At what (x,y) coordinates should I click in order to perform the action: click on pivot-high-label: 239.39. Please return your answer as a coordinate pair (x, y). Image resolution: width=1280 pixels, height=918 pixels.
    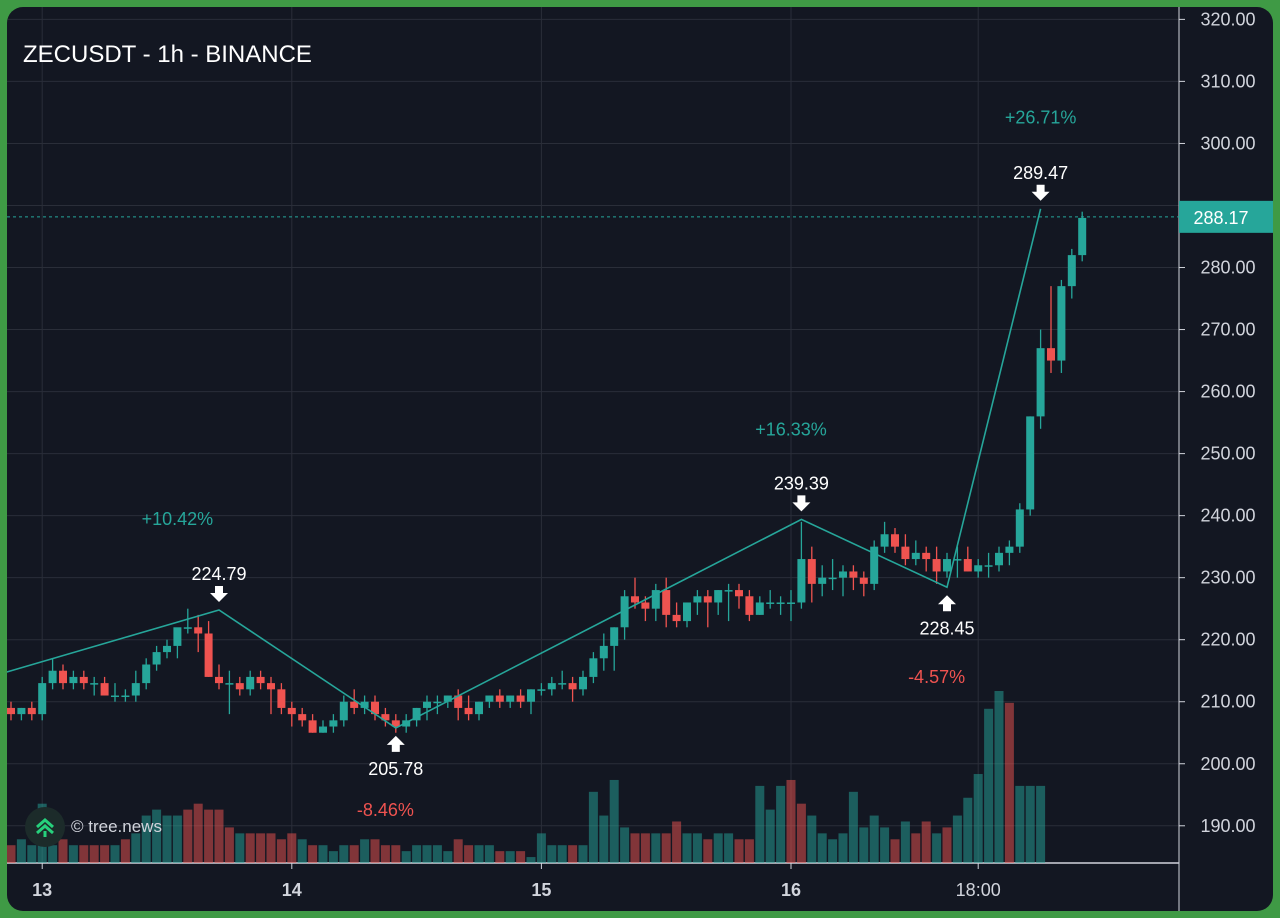
    Looking at the image, I should click on (801, 483).